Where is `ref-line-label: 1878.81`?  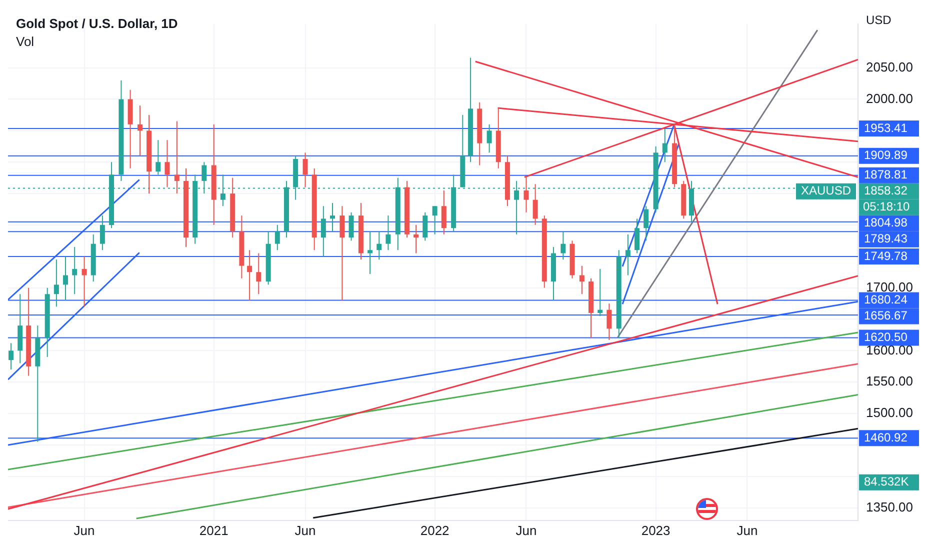
ref-line-label: 1878.81 is located at coordinates (886, 175).